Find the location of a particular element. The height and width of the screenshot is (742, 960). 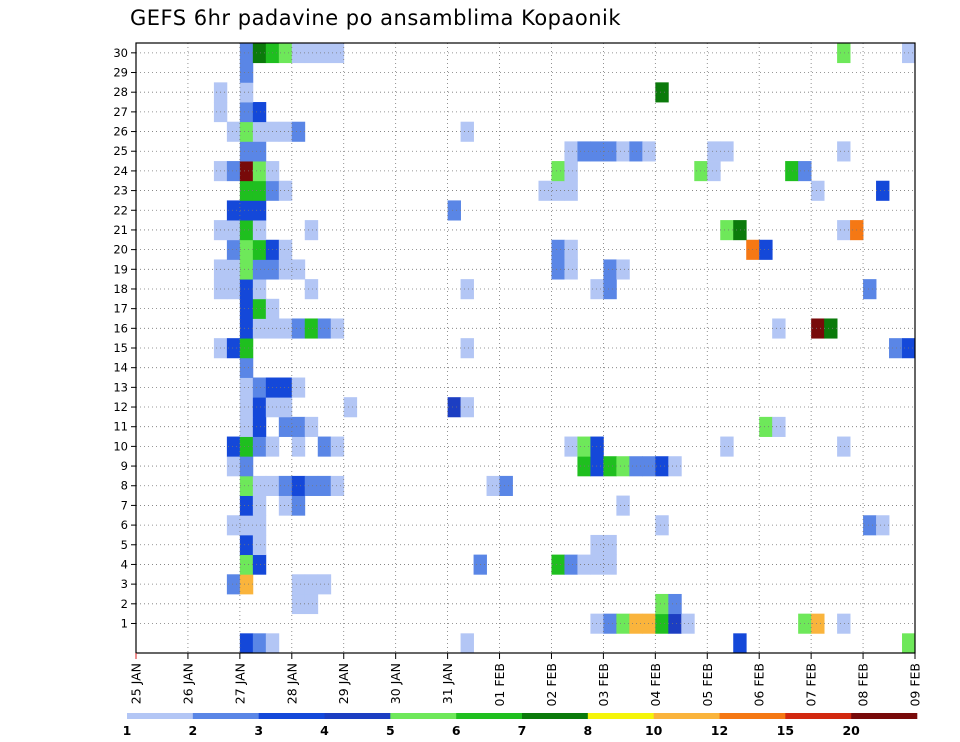

x-tick-label: 25 JAN is located at coordinates (136, 683).